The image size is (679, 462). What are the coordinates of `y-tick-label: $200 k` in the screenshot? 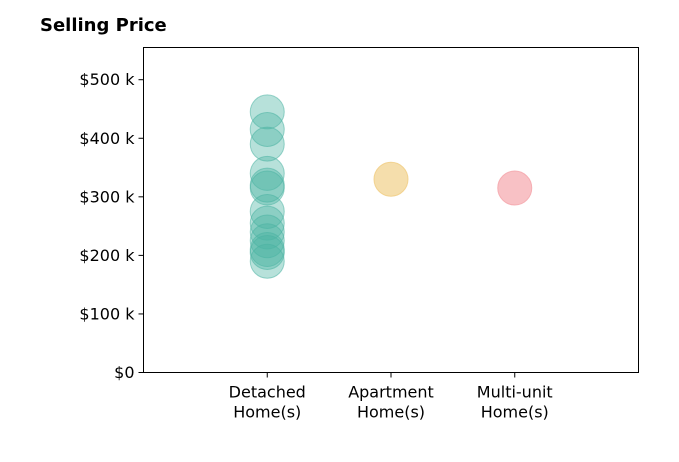 It's located at (107, 255).